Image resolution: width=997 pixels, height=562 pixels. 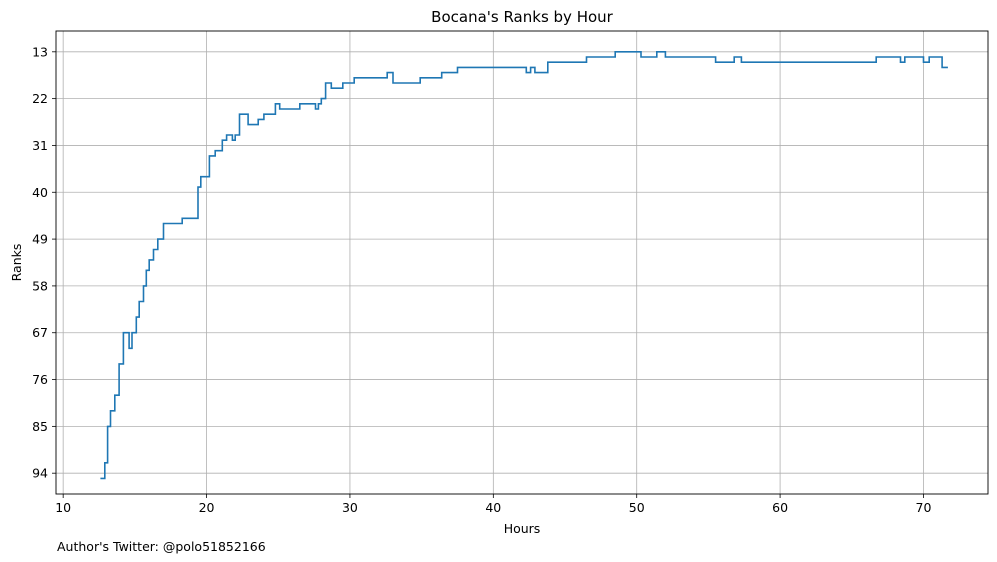 I want to click on y-axis-label: Ranks, so click(x=16, y=263).